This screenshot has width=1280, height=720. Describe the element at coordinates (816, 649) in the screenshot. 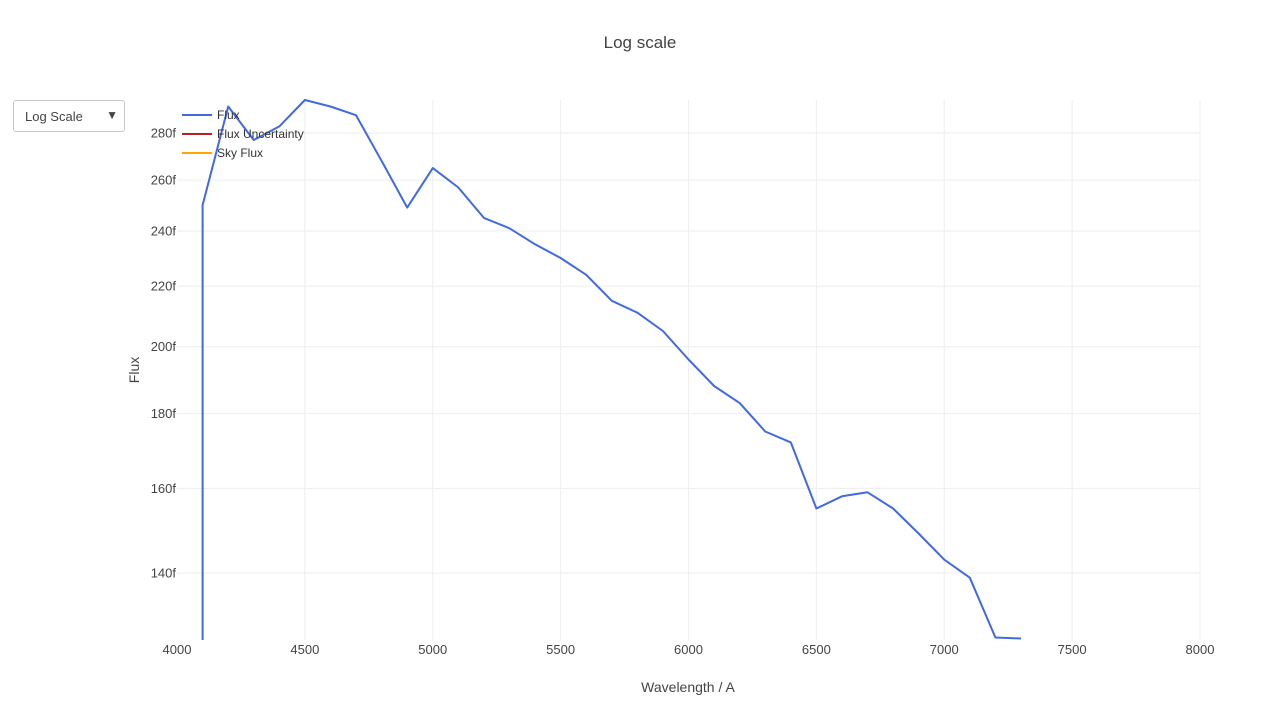

I see `x-tick-label: 6500` at that location.